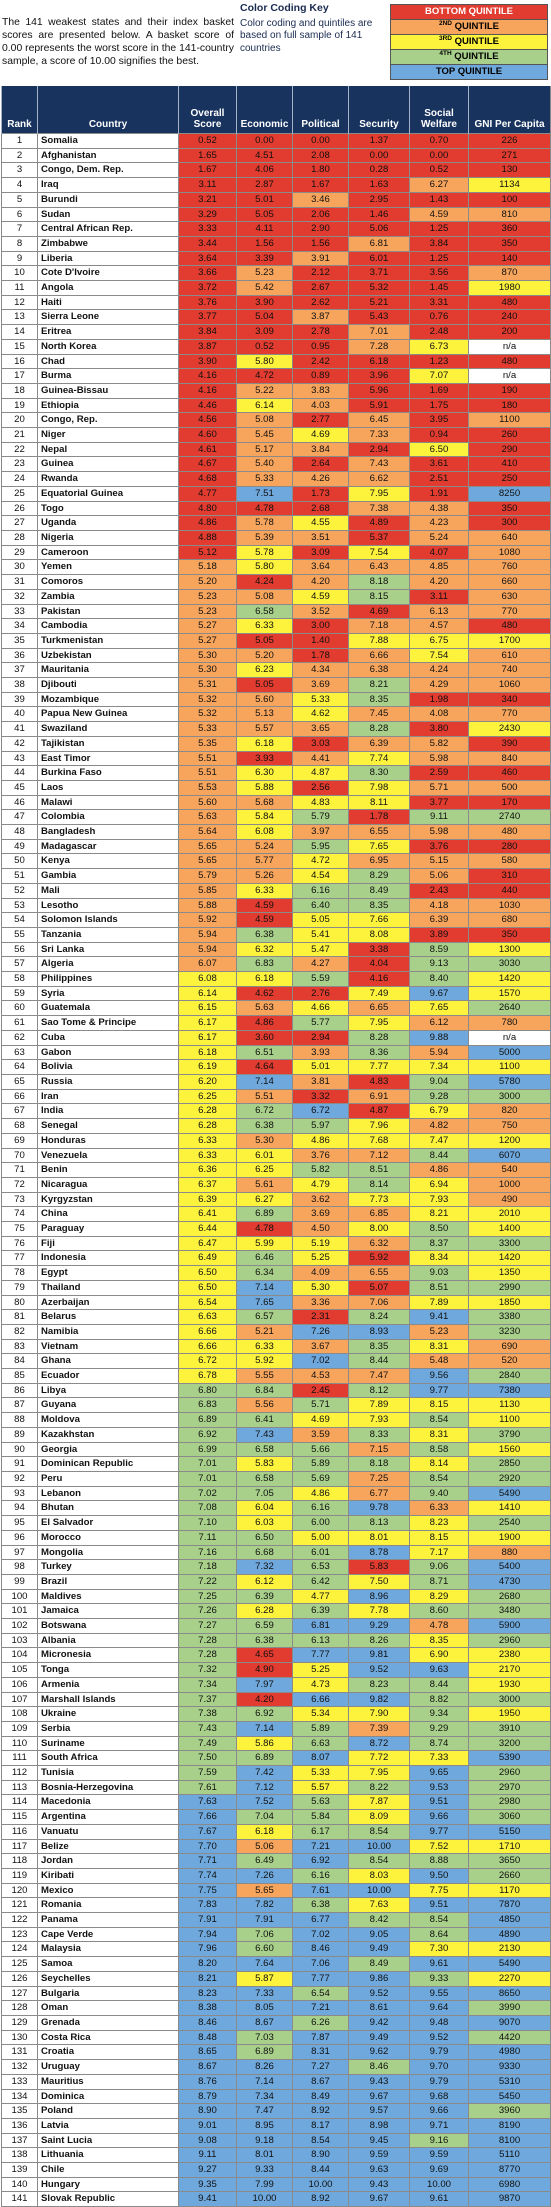  What do you see at coordinates (108, 170) in the screenshot?
I see `cell-country: Congo, Dem. Rep.` at bounding box center [108, 170].